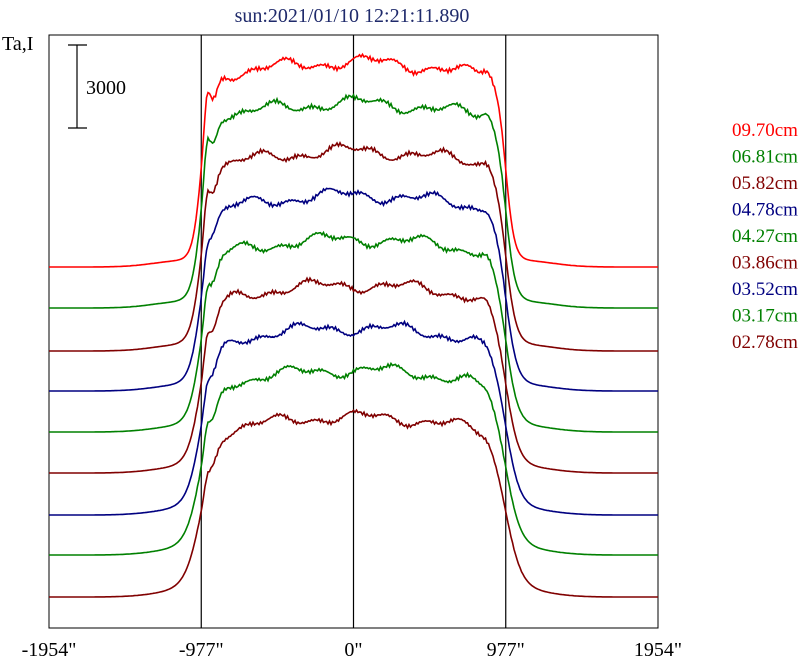 Image resolution: width=807 pixels, height=662 pixels. What do you see at coordinates (352, 16) in the screenshot?
I see `chart-title: sun:2021/01/10 12:21:11.890` at bounding box center [352, 16].